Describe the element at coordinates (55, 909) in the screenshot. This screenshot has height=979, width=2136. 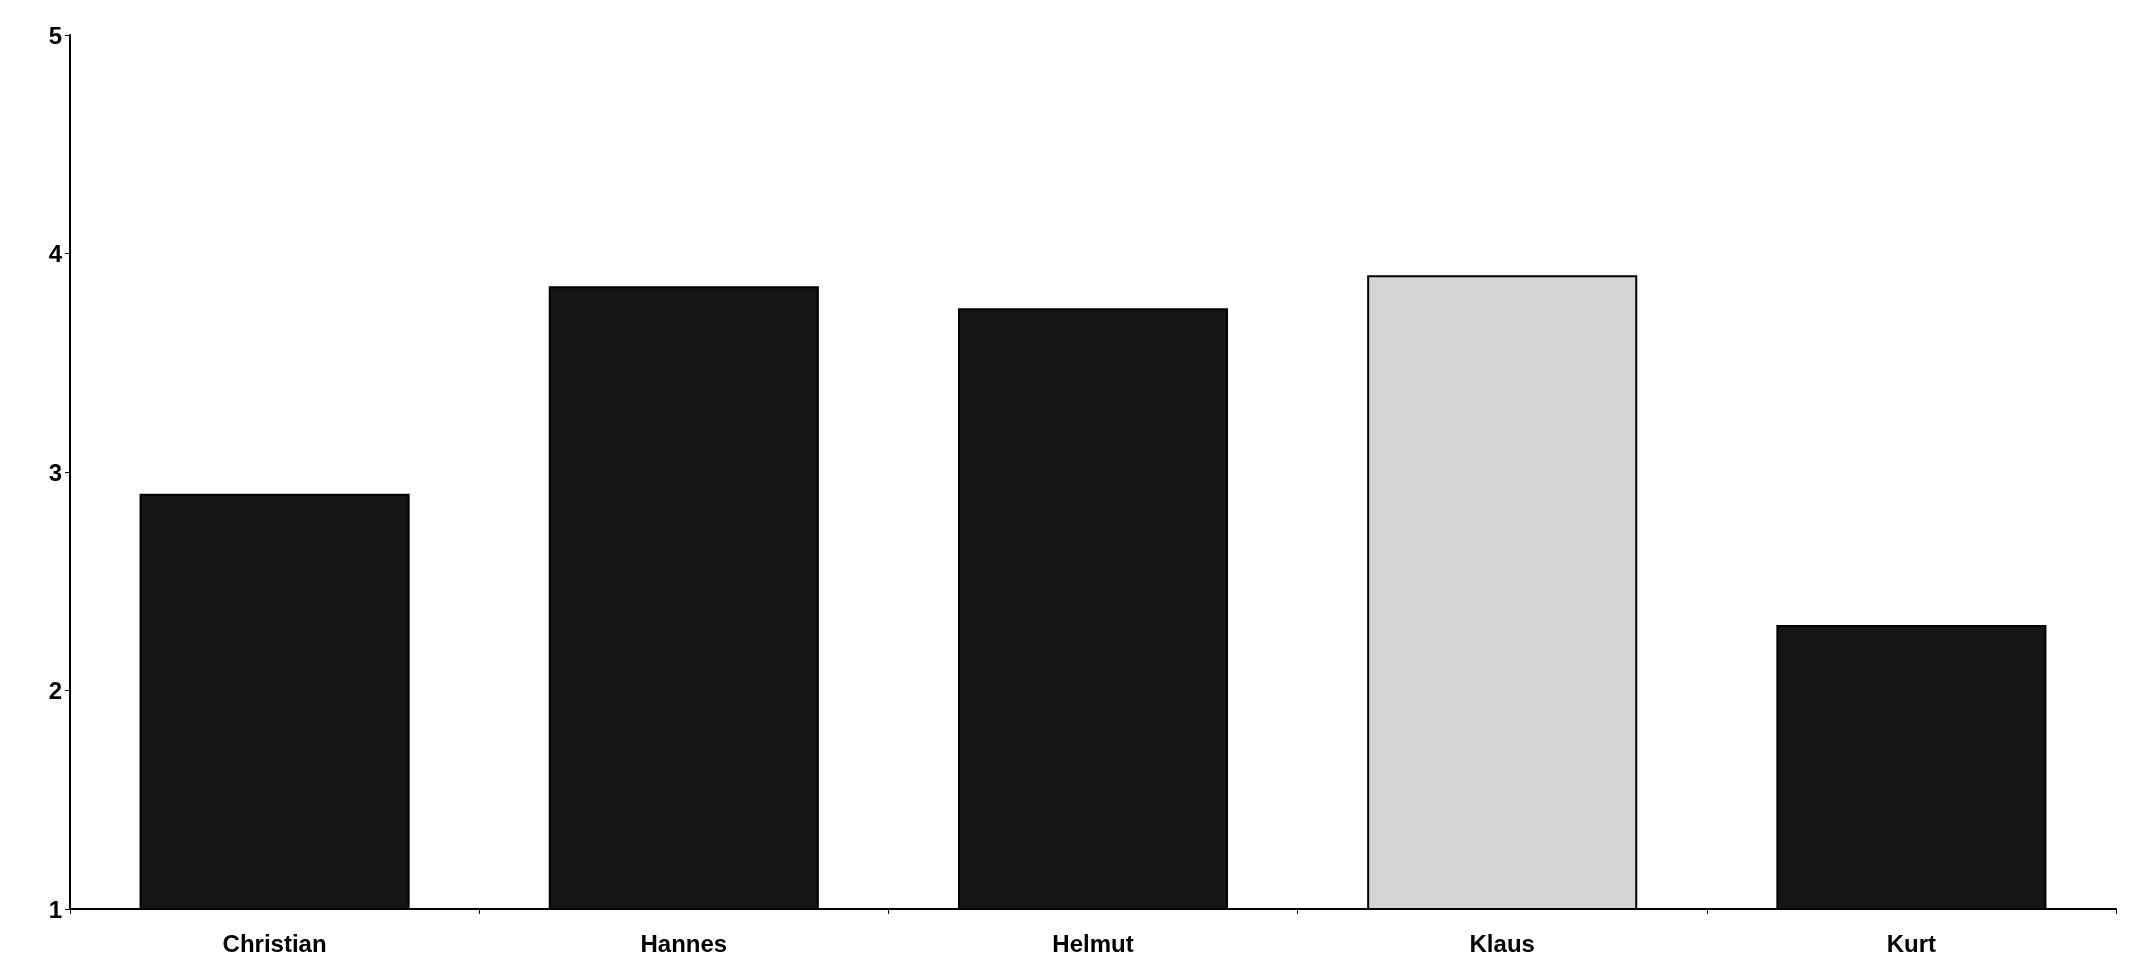
I see `y-tick-label: 1` at that location.